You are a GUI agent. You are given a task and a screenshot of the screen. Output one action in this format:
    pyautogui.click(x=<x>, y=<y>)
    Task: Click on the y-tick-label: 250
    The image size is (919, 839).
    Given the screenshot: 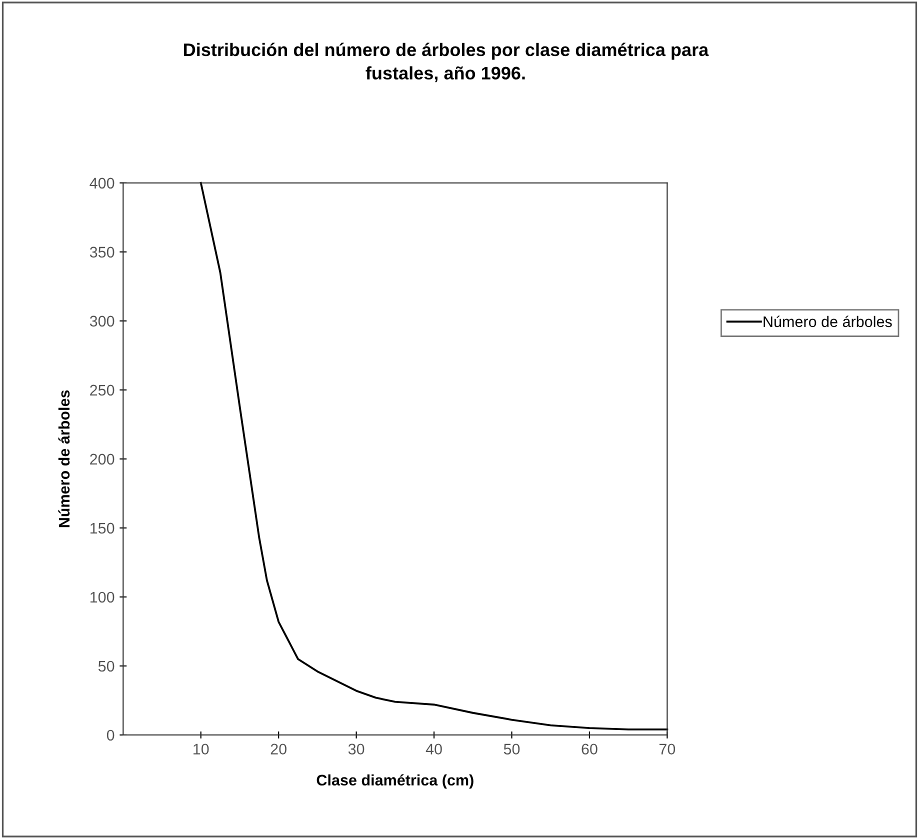 What is the action you would take?
    pyautogui.click(x=102, y=390)
    